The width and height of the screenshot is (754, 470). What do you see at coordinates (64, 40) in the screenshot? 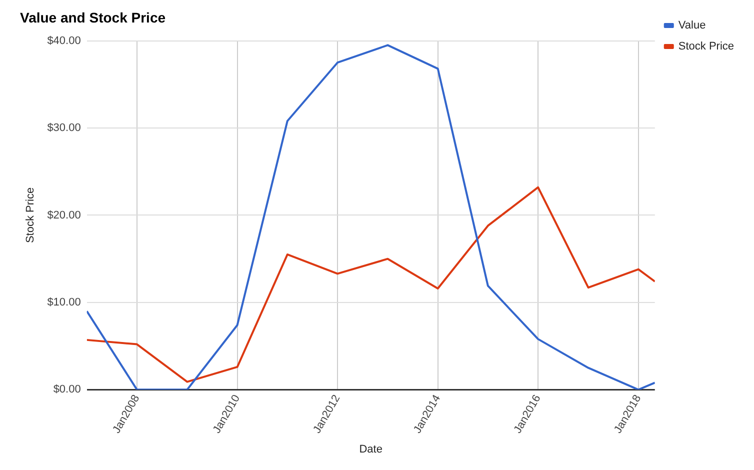
I see `y-tick-label: $40.00` at bounding box center [64, 40].